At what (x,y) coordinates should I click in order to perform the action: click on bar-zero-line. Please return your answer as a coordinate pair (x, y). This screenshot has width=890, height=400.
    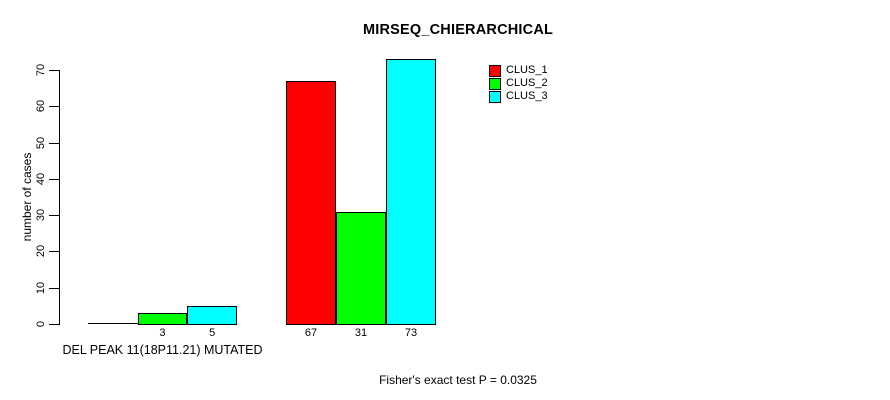
    Looking at the image, I should click on (113, 323).